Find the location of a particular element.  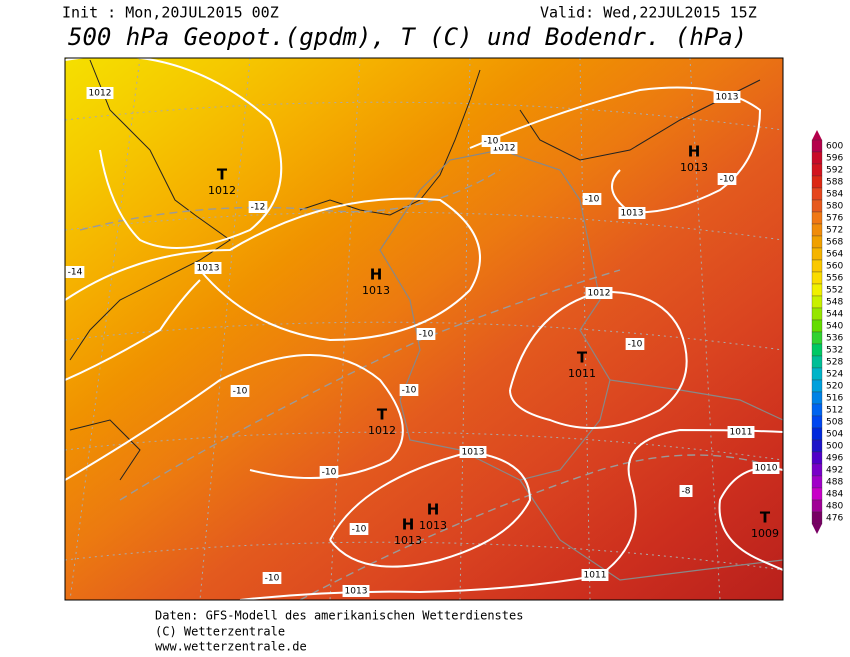

legend-value: 488 is located at coordinates (834, 483).